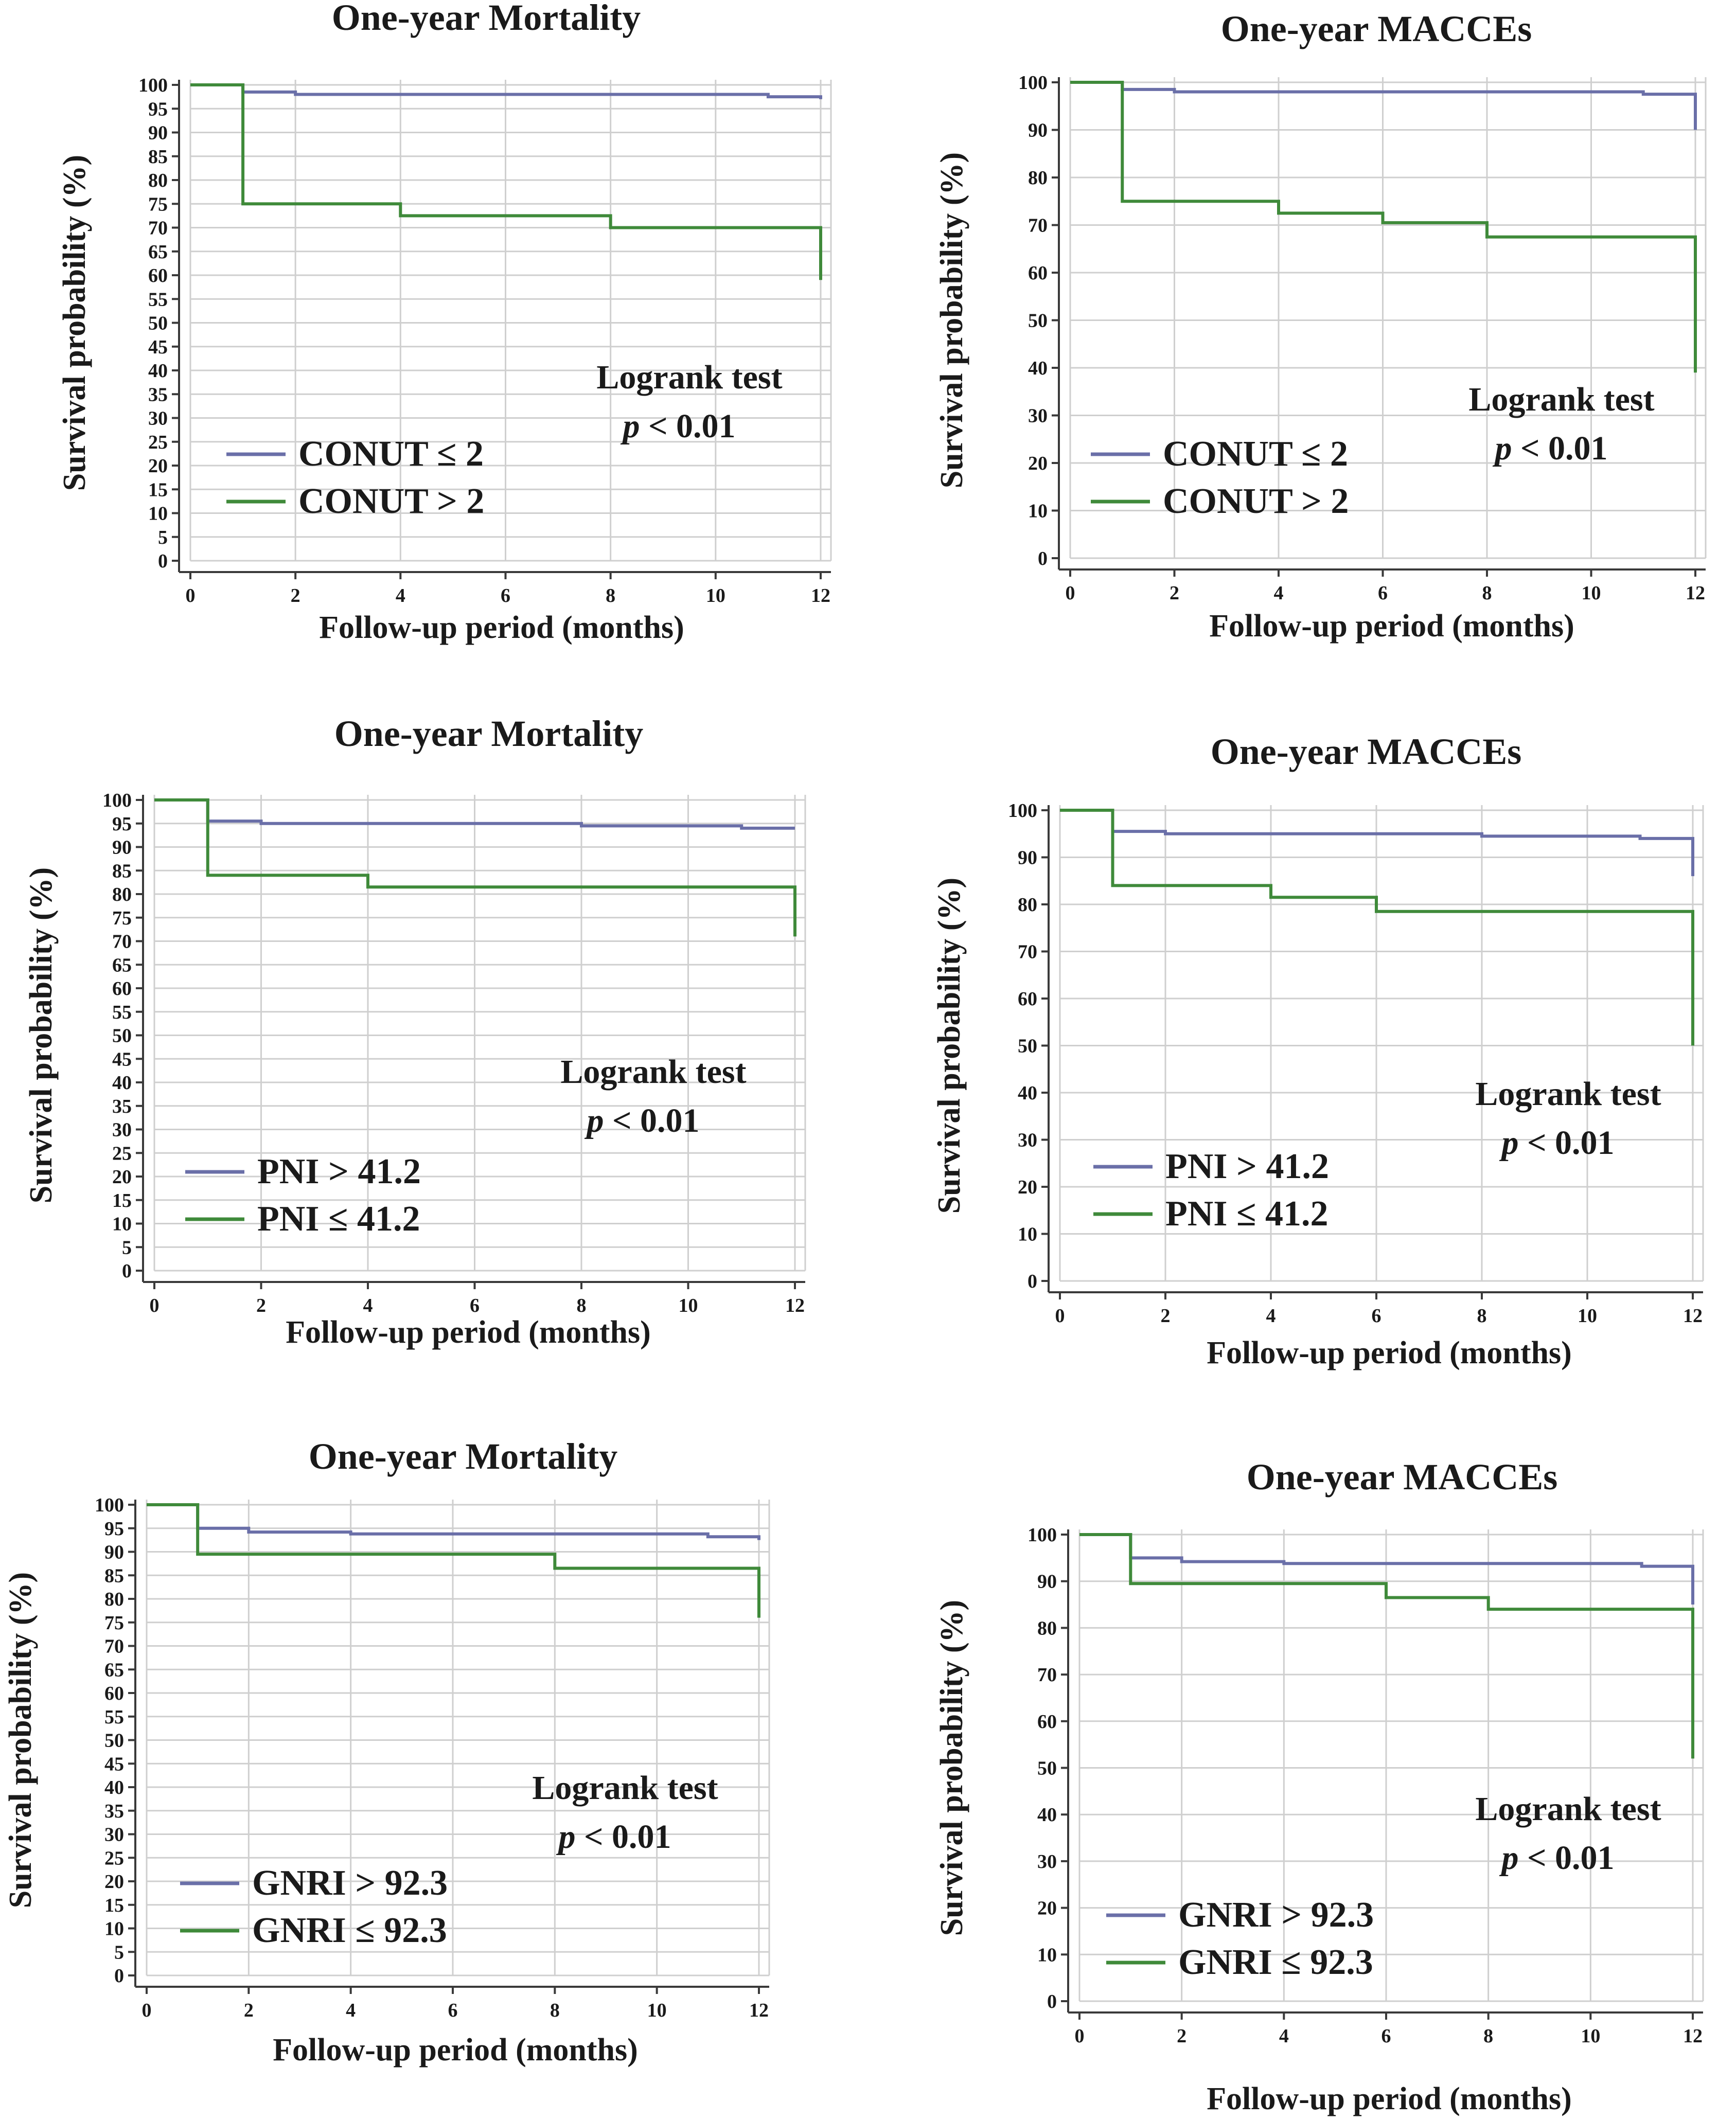 The image size is (1736, 2120). Describe the element at coordinates (295, 596) in the screenshot. I see `x-tick-label: 2` at that location.